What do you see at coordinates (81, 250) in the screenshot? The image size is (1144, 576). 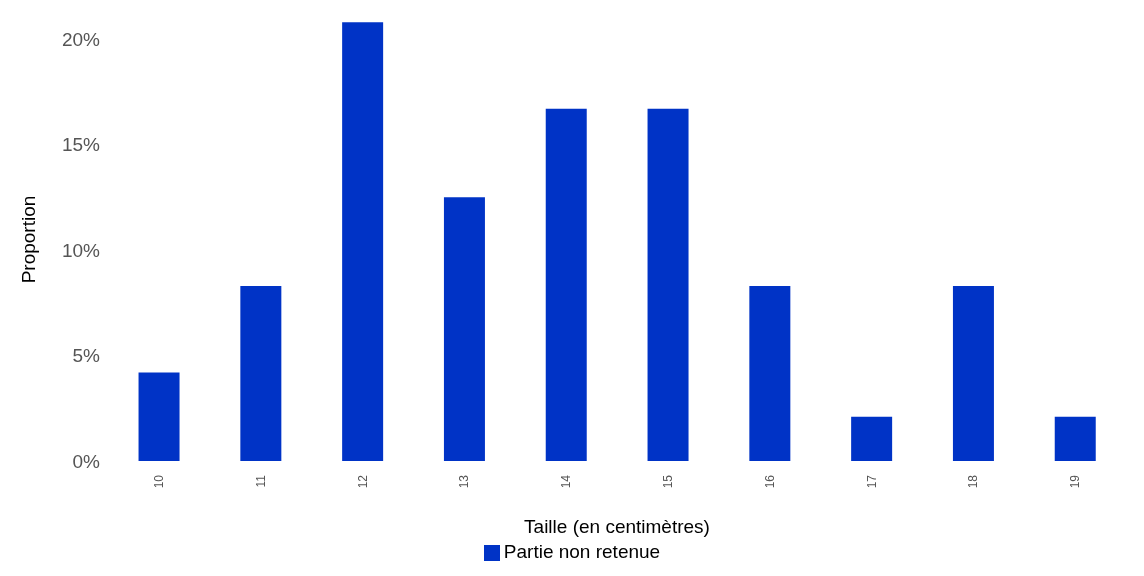 I see `y-tick-label: 10%` at bounding box center [81, 250].